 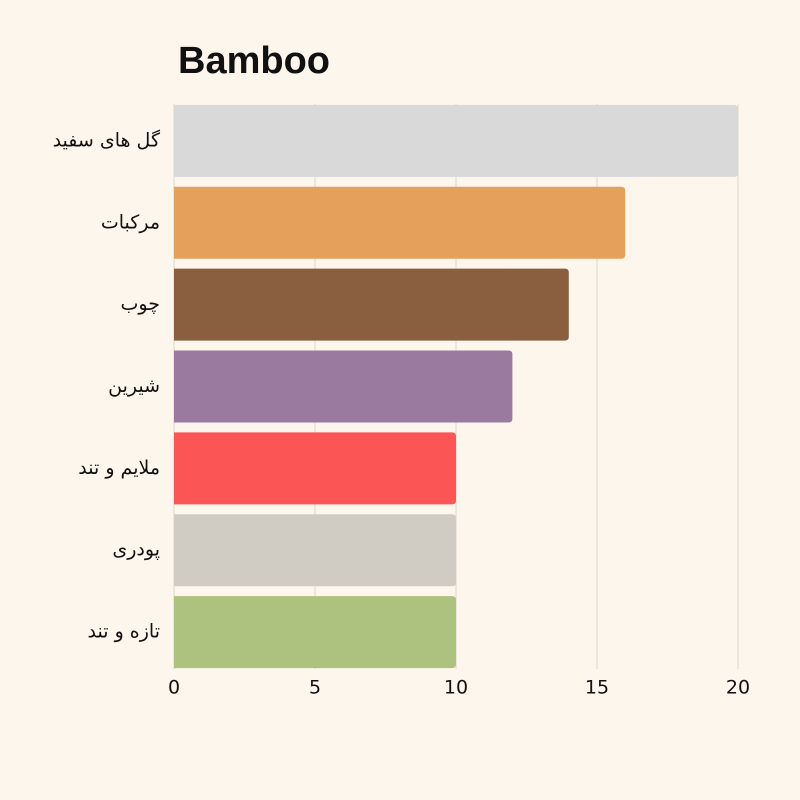 What do you see at coordinates (456, 688) in the screenshot?
I see `x-tick-label: 10` at bounding box center [456, 688].